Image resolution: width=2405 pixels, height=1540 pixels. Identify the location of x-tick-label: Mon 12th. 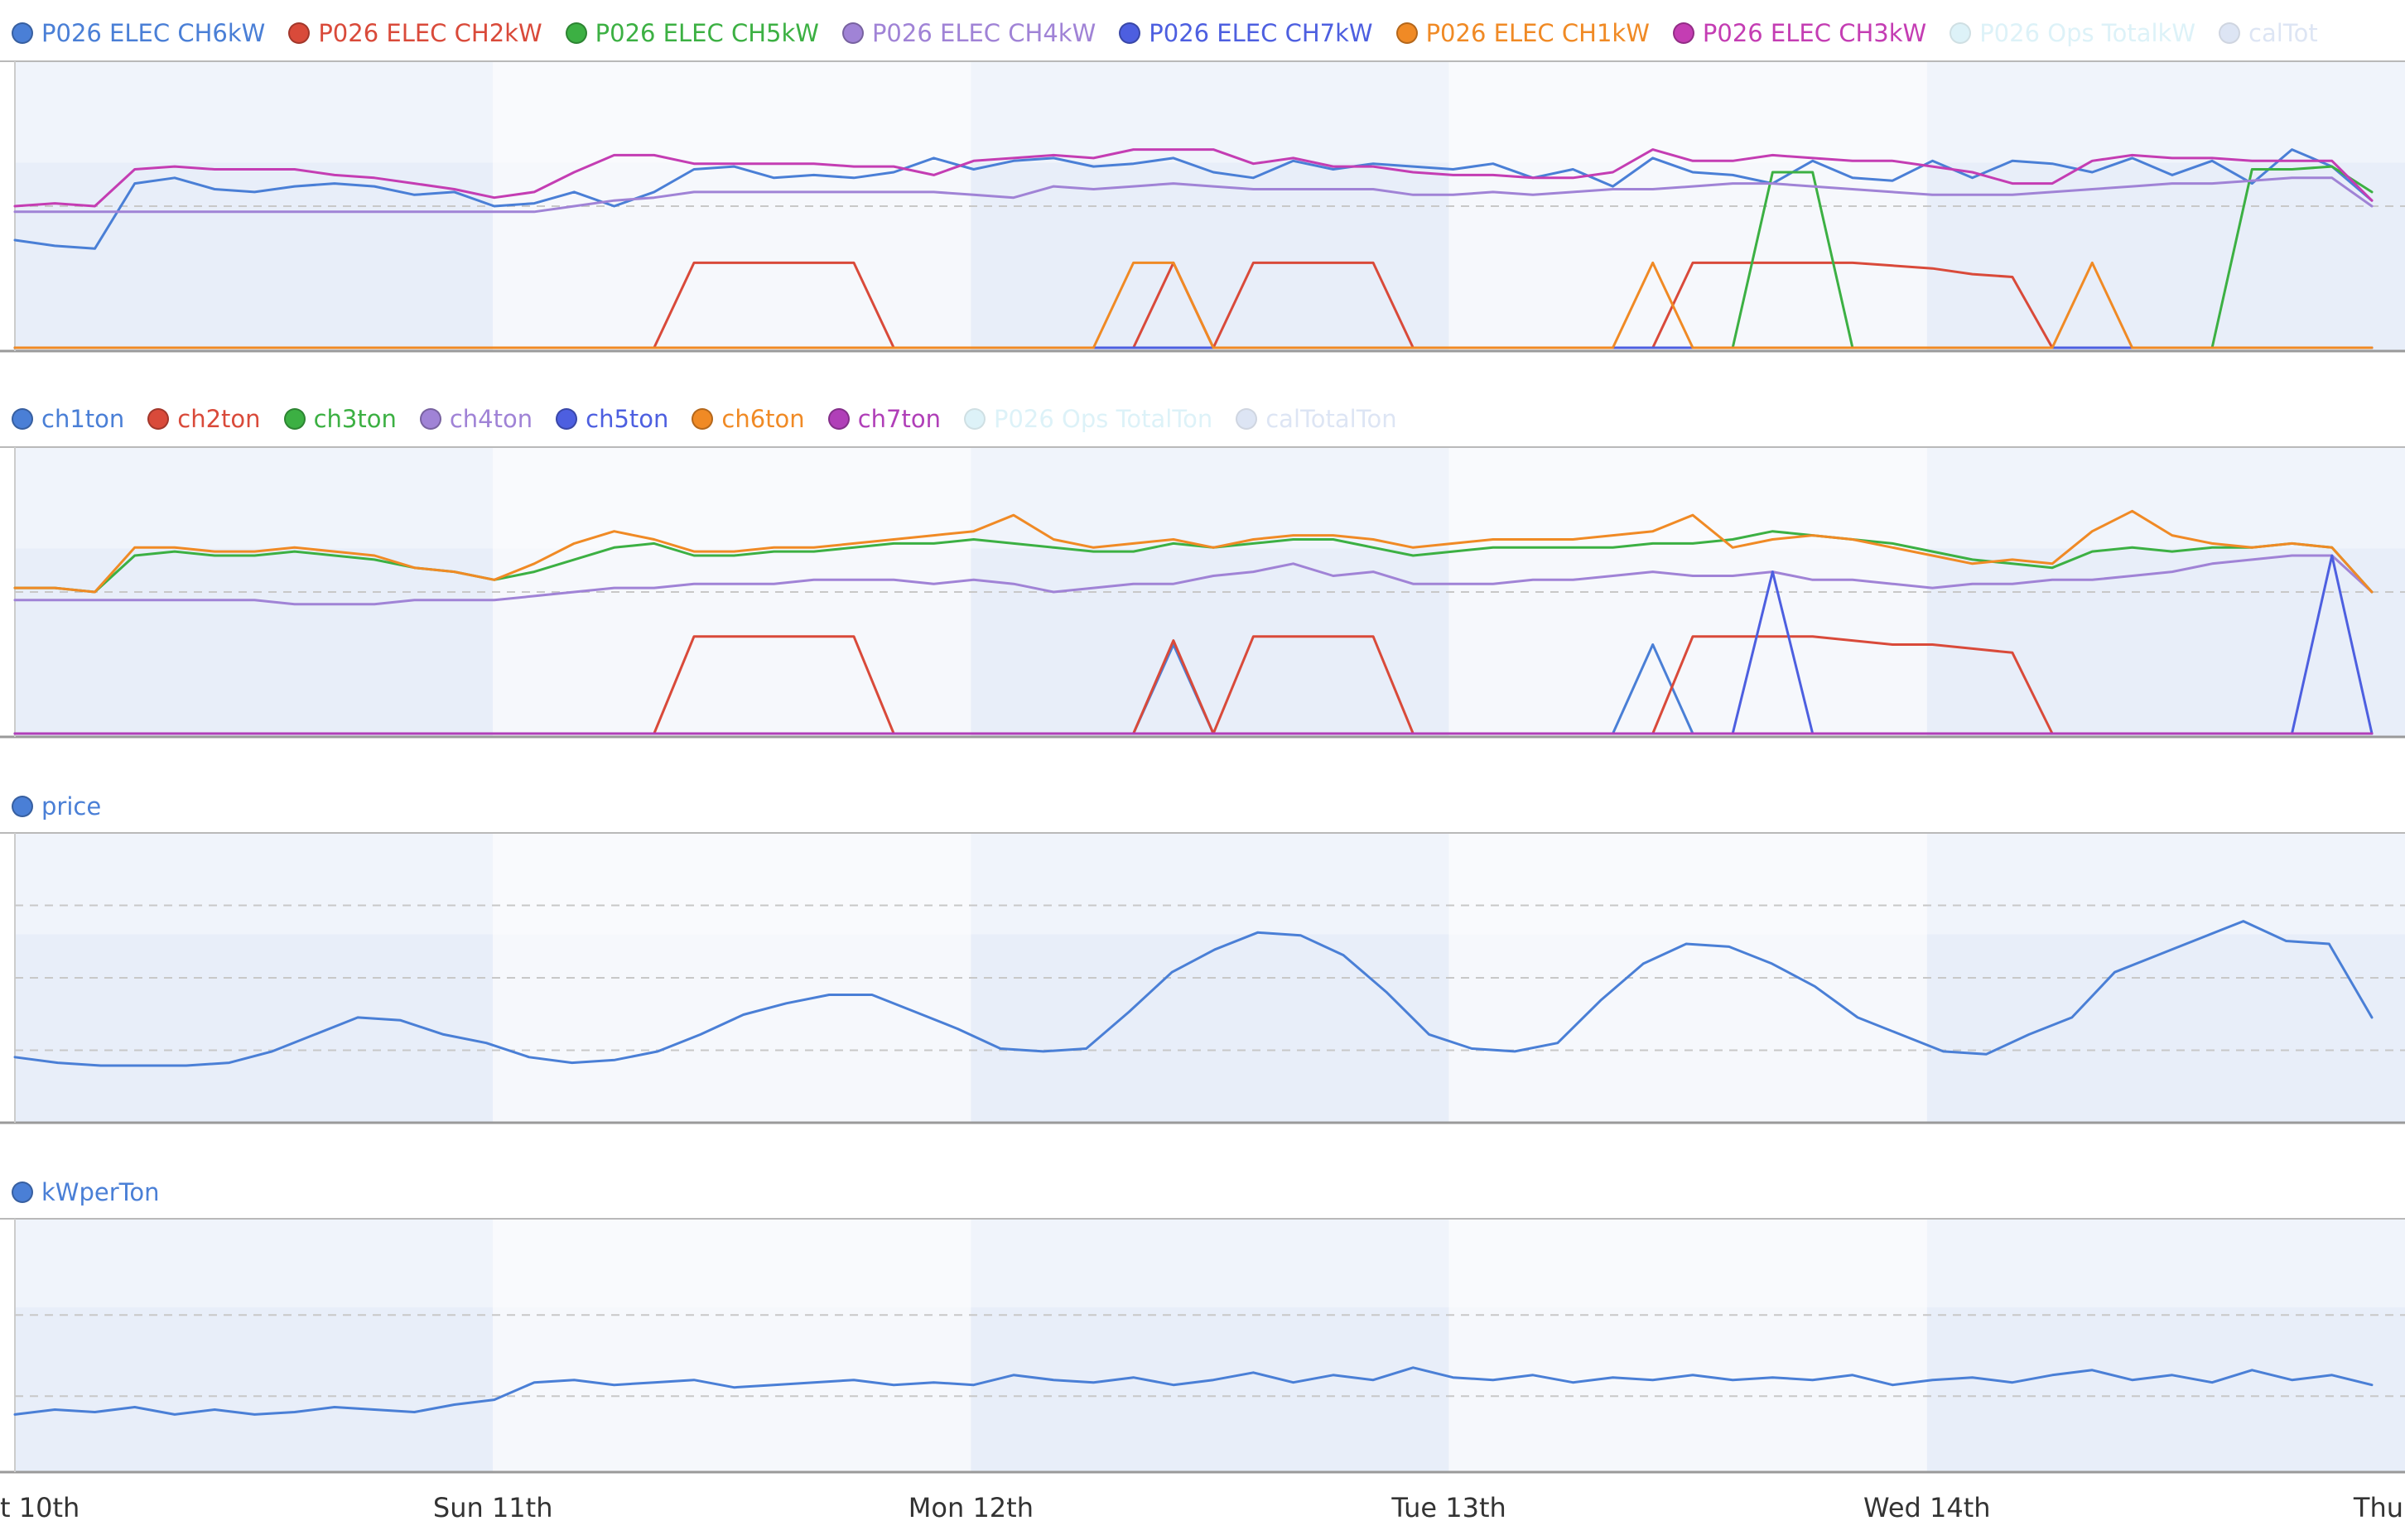
(971, 1508).